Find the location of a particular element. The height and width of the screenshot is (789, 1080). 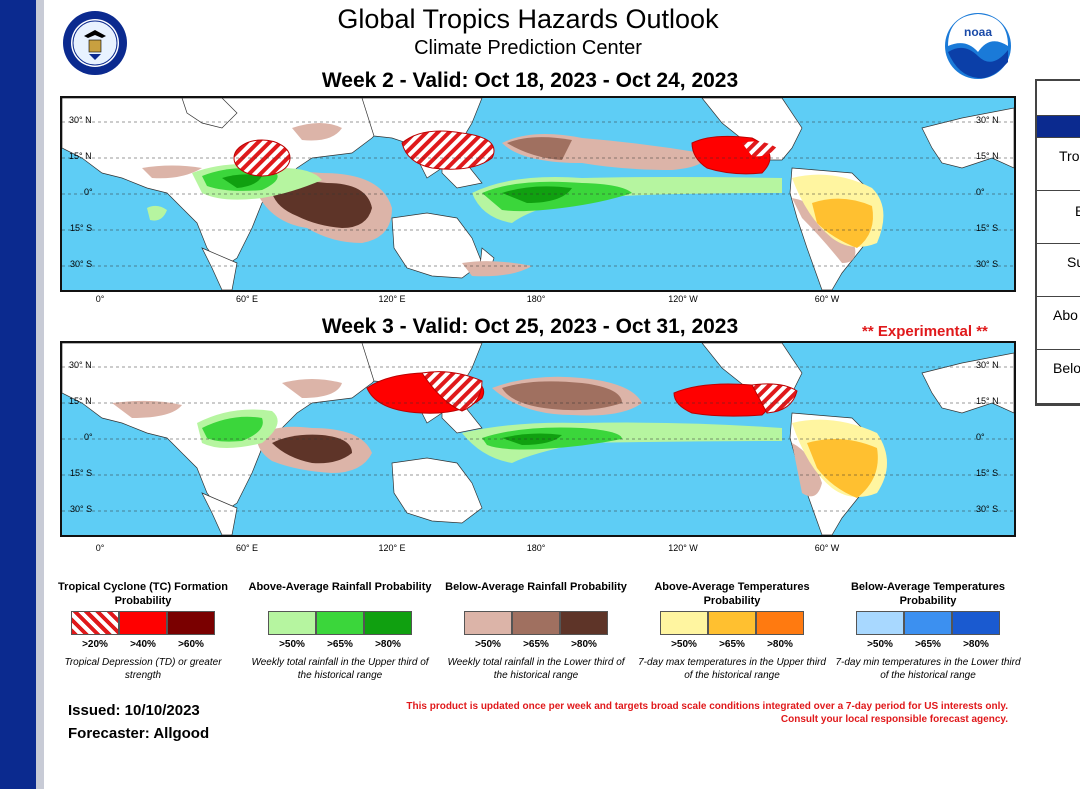

commerce-seal-logo is located at coordinates (95, 43).